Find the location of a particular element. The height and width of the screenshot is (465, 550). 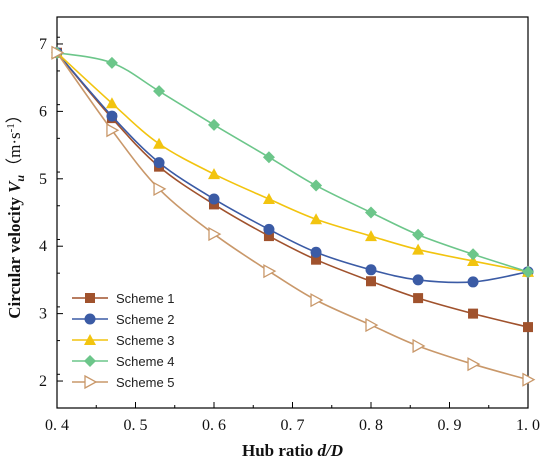

legend-item: Scheme 4 is located at coordinates (123, 361).